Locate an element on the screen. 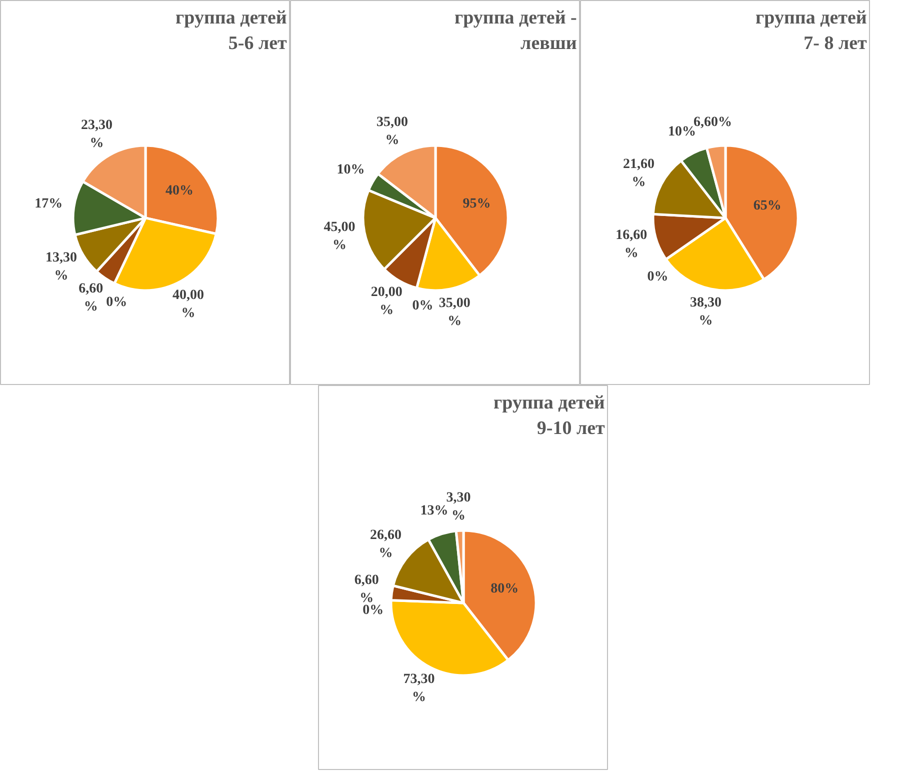  data-label: 16,60 % is located at coordinates (632, 244).